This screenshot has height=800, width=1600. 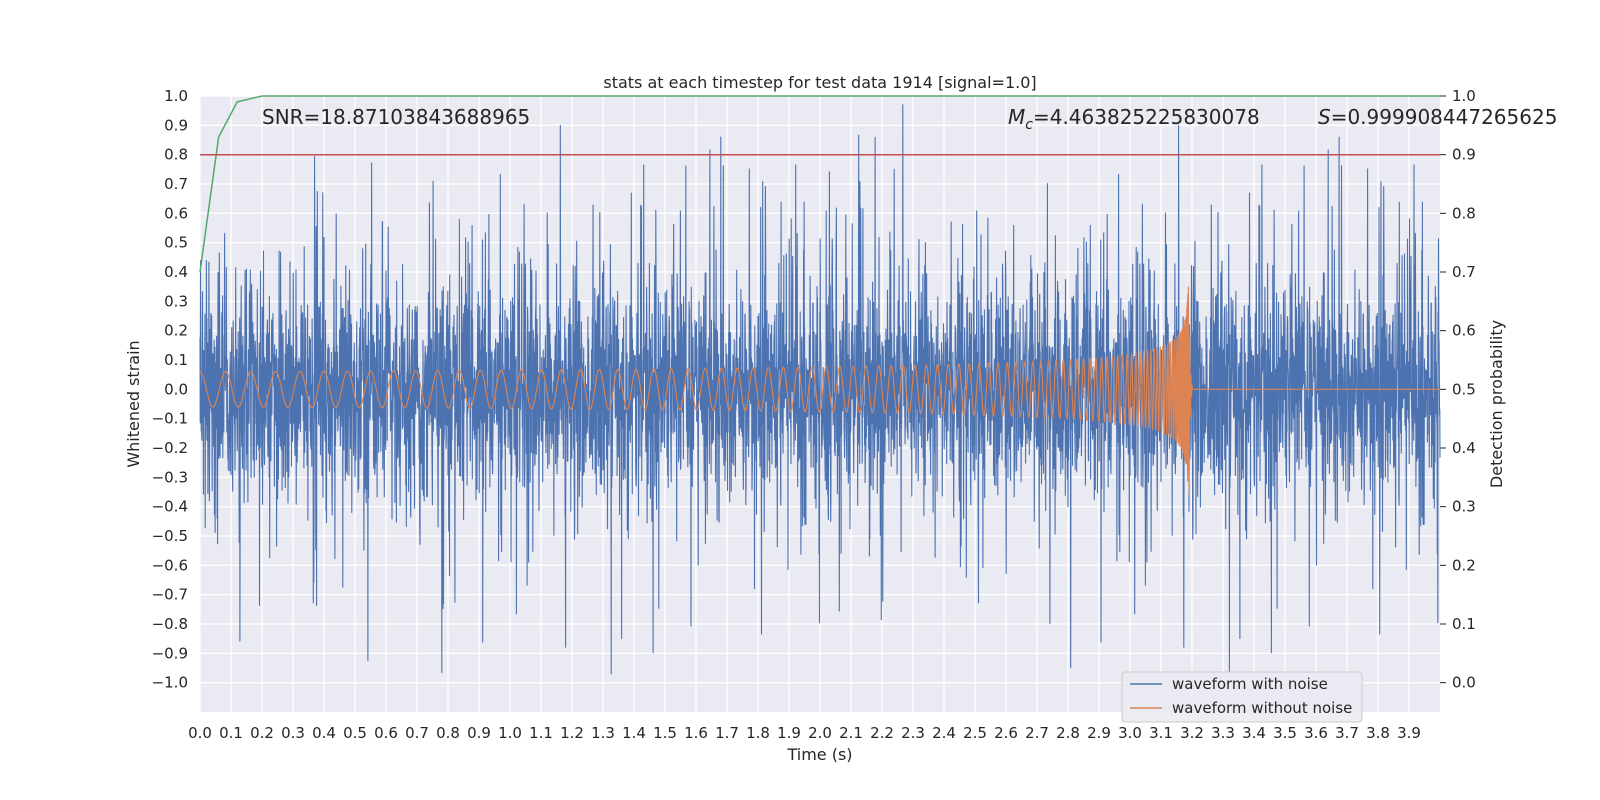 I want to click on x-tick-label: 1.7, so click(x=727, y=733).